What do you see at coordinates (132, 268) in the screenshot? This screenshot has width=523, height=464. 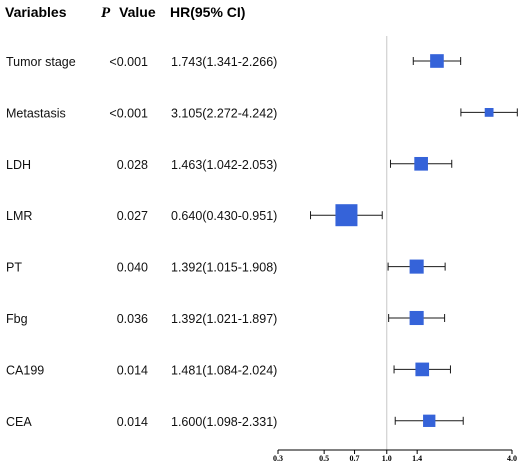 I see `row-p-value: 0.040` at bounding box center [132, 268].